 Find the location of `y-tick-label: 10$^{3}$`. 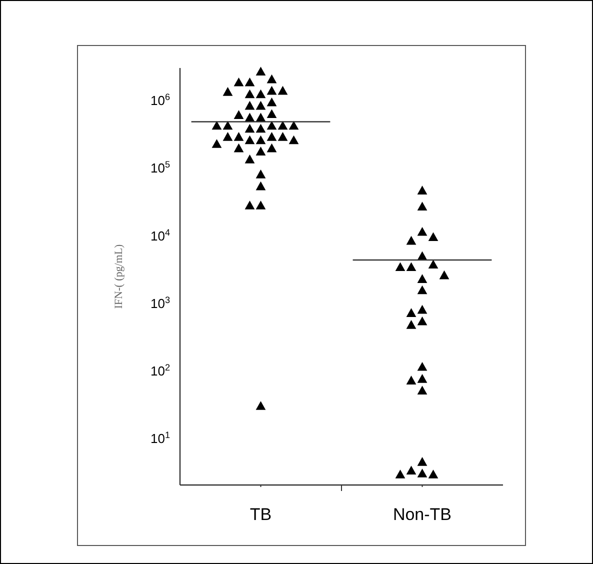

y-tick-label: 10$^{3}$ is located at coordinates (160, 302).